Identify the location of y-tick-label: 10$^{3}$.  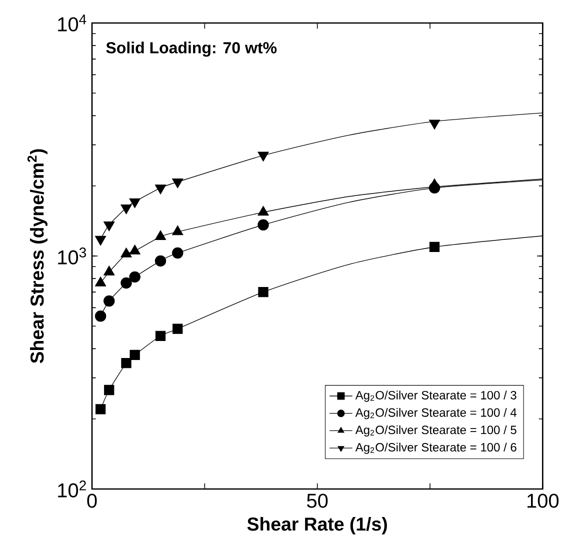
(72, 256).